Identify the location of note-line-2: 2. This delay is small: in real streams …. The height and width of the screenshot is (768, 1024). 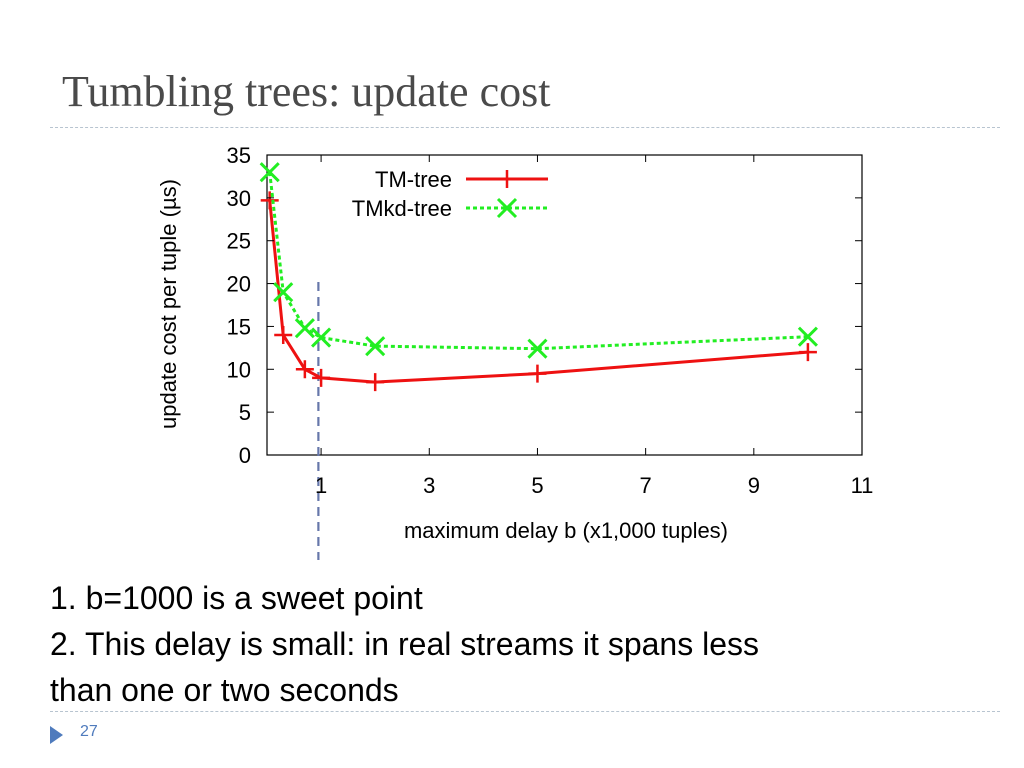
(404, 644).